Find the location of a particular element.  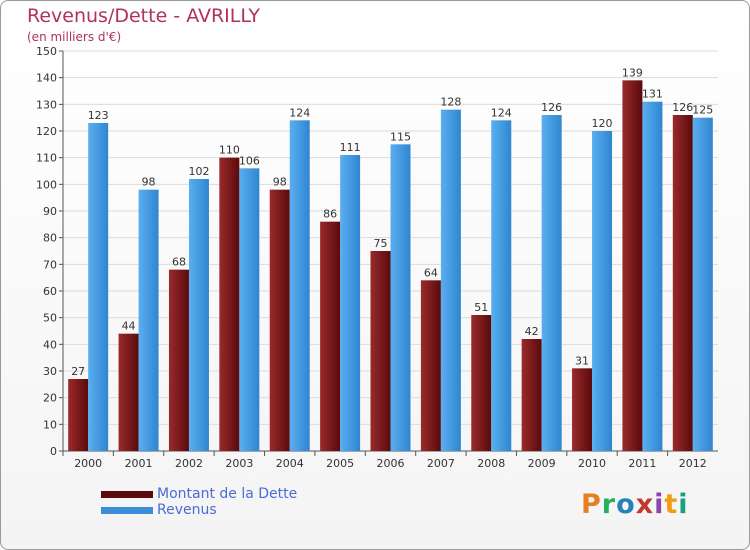

data-label-dette: 98 is located at coordinates (280, 182).